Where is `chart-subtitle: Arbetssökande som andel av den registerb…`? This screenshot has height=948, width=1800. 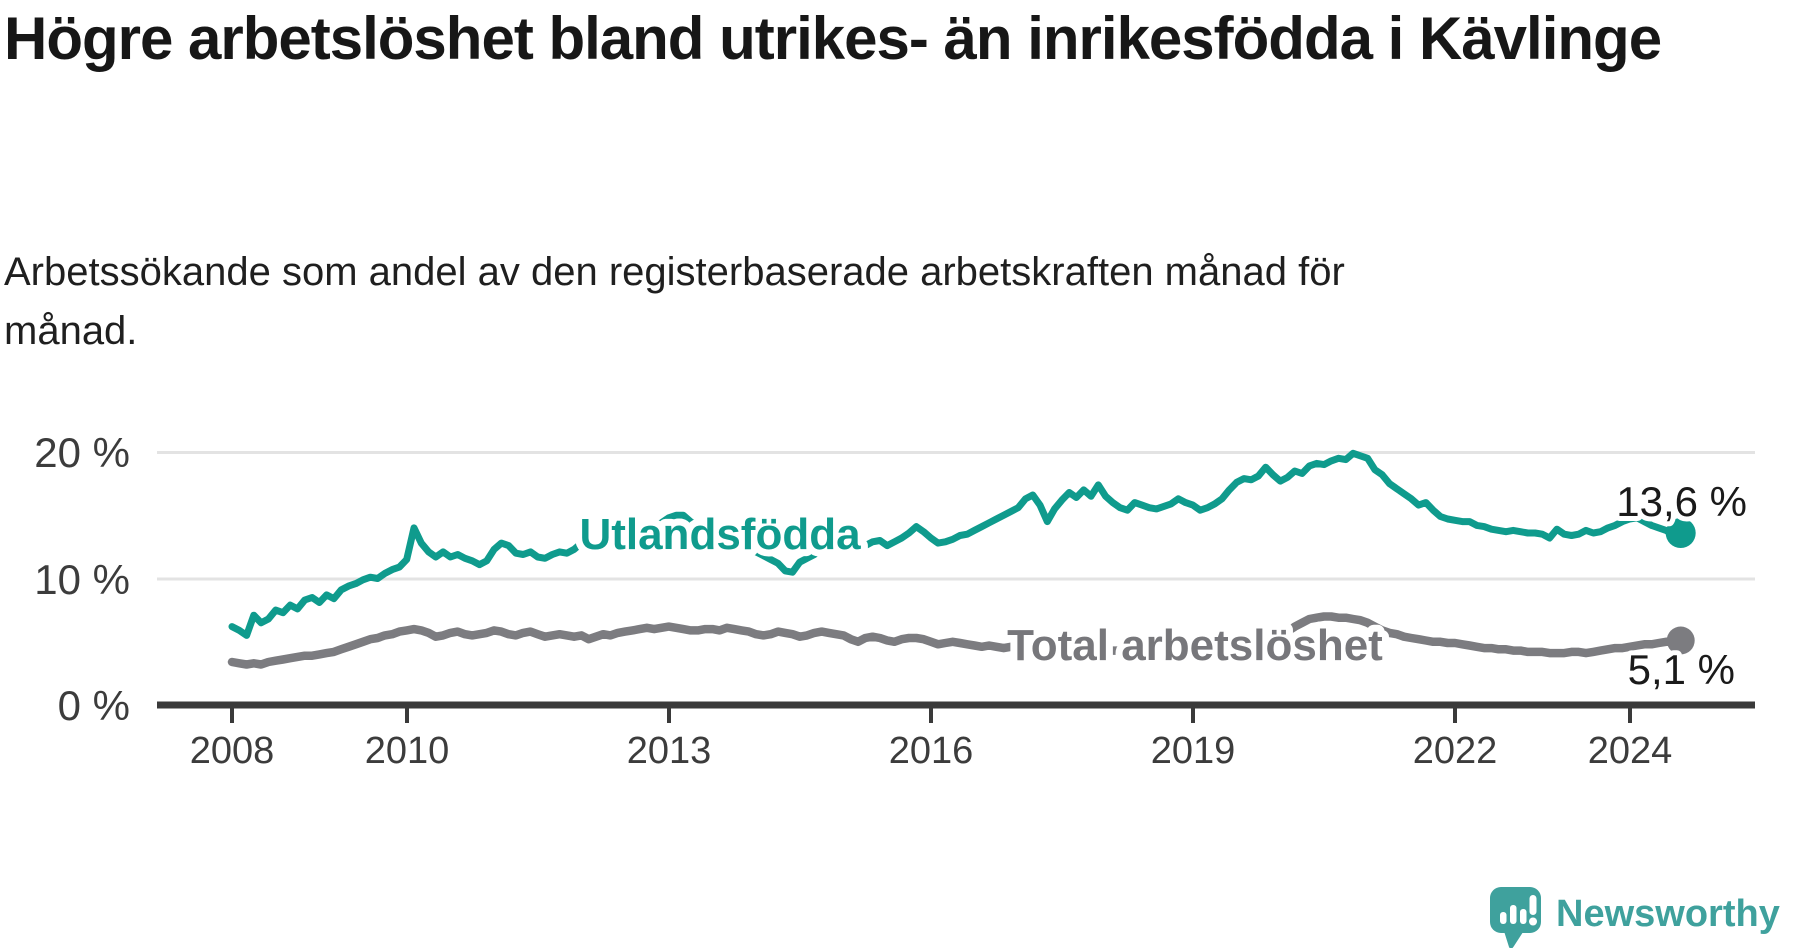
chart-subtitle: Arbetssökande som andel av den registerb… is located at coordinates (674, 301).